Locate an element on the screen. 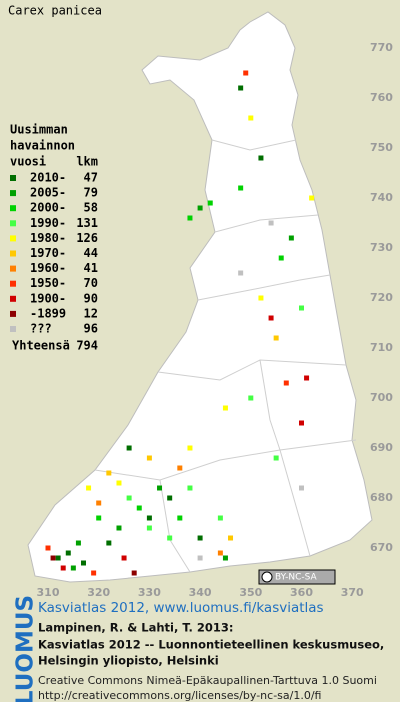 The image size is (400, 702). legend-count: 41 is located at coordinates (91, 268).